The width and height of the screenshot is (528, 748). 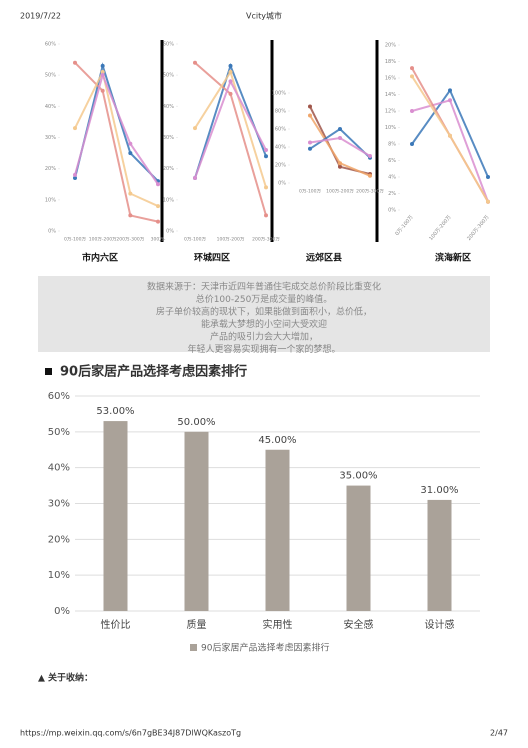 I want to click on print-title: Vcity城市, so click(x=264, y=16).